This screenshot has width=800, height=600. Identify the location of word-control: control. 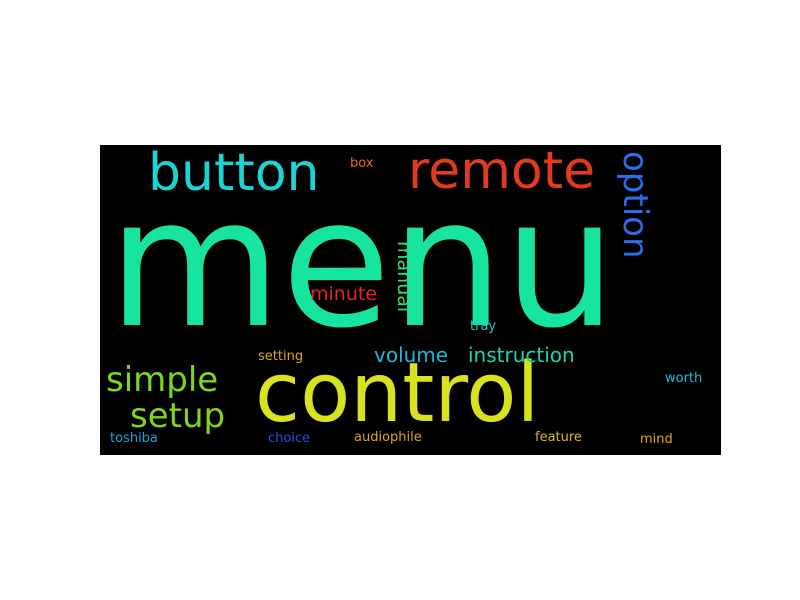
(397, 393).